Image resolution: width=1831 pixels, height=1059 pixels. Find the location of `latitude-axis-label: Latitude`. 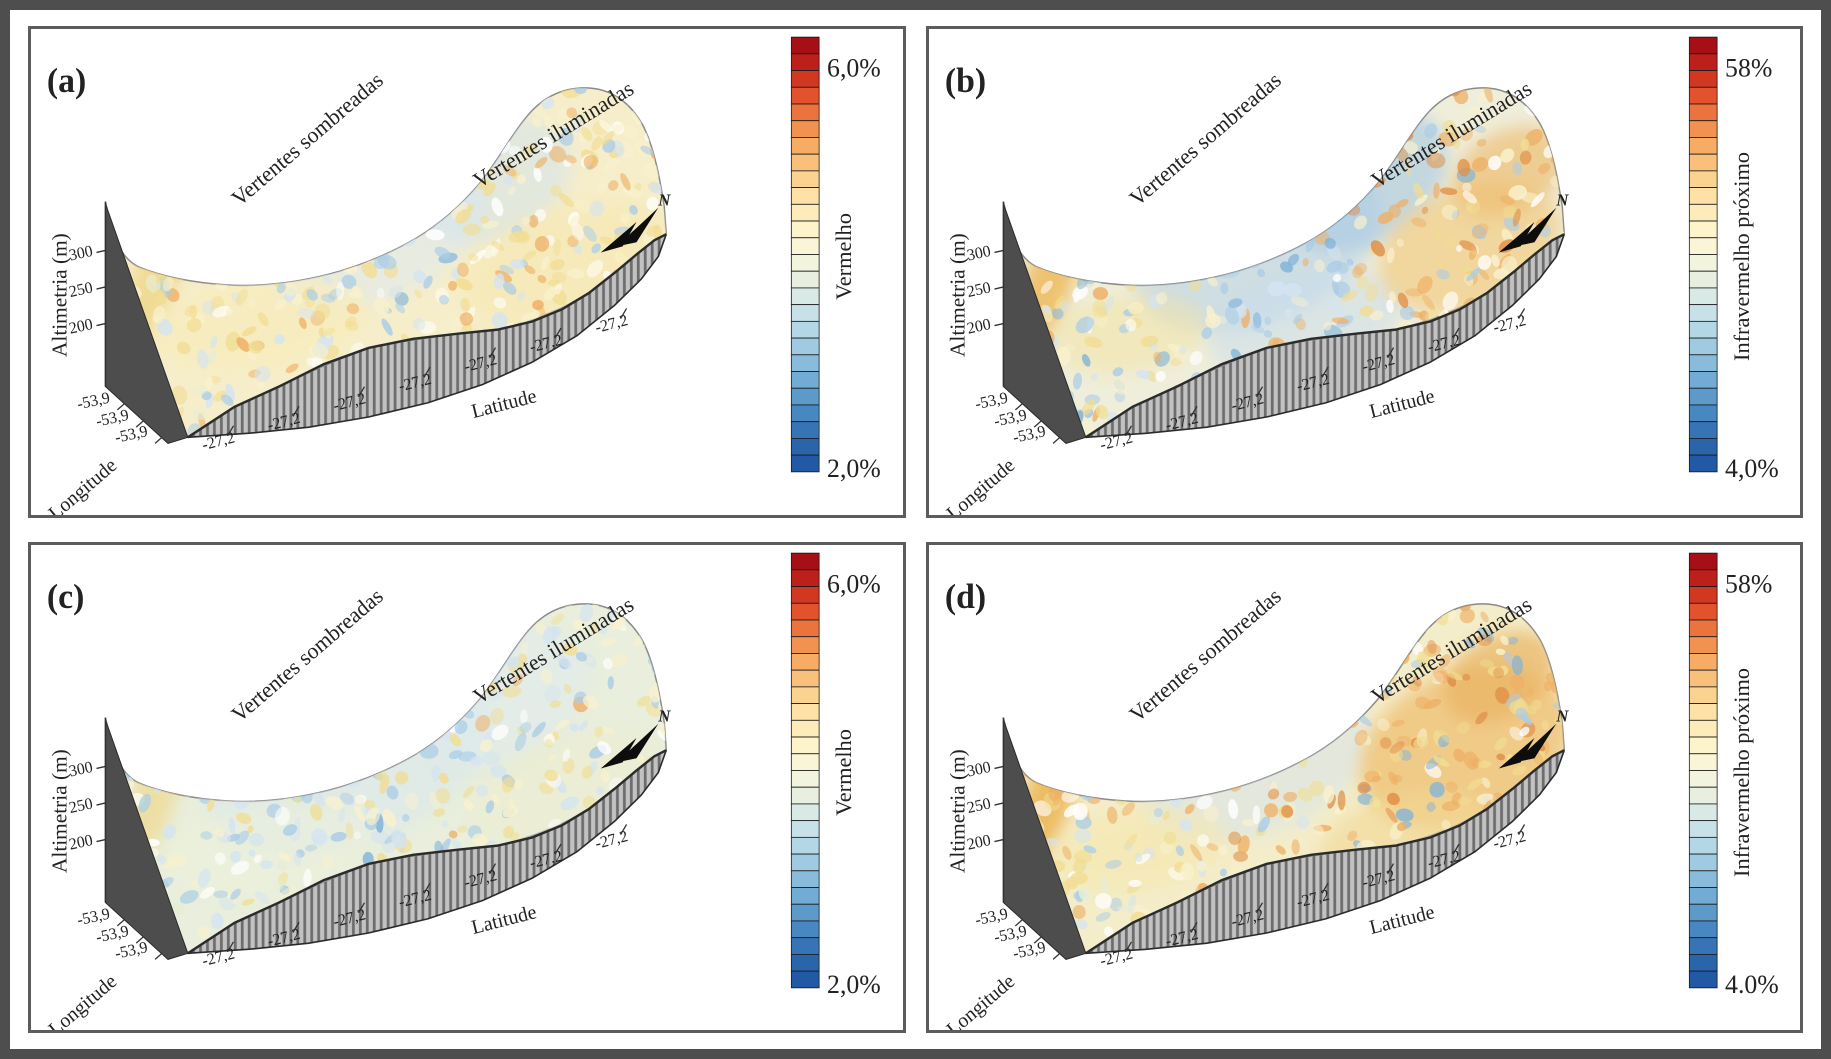

latitude-axis-label: Latitude is located at coordinates (1402, 919).